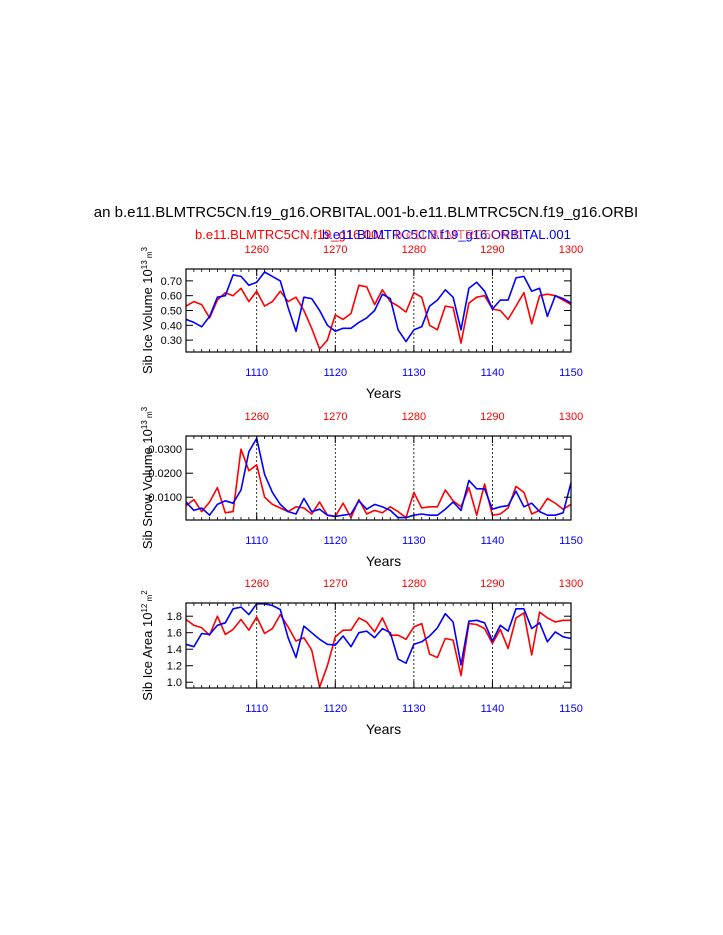 The image size is (723, 935). What do you see at coordinates (459, 234) in the screenshot?
I see `legend-overlap-label: b.e11.BLMTRC5CN.f1` at bounding box center [459, 234].